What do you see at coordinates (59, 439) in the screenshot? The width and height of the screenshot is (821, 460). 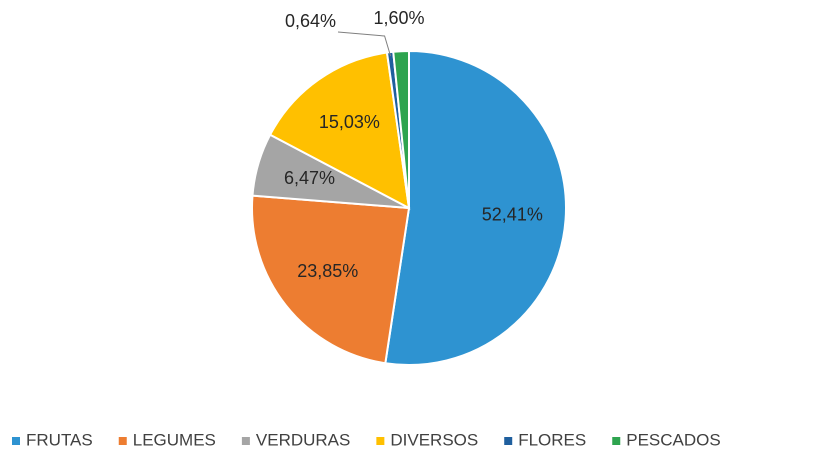 I see `legend-label: FRUTAS` at bounding box center [59, 439].